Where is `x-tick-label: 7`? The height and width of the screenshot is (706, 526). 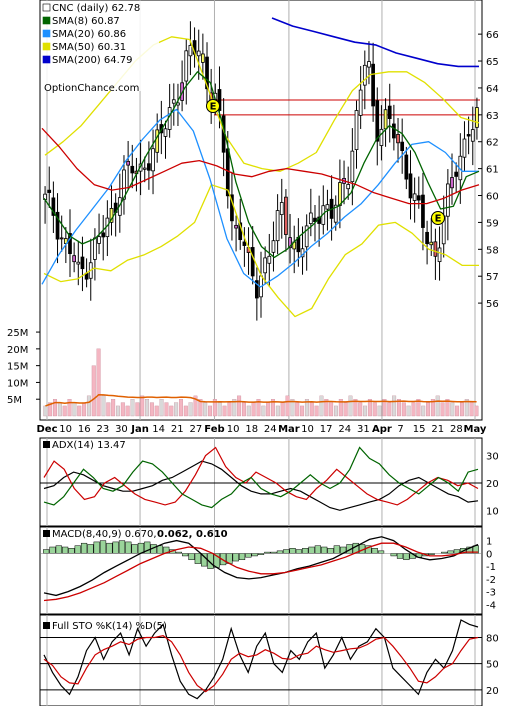
x-tick-label: 7 is located at coordinates (400, 429).